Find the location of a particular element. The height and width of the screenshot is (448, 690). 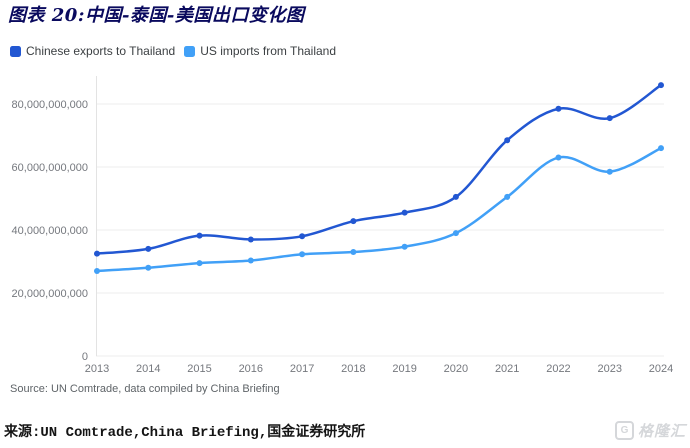

x-tick-label: 2018 is located at coordinates (353, 369).